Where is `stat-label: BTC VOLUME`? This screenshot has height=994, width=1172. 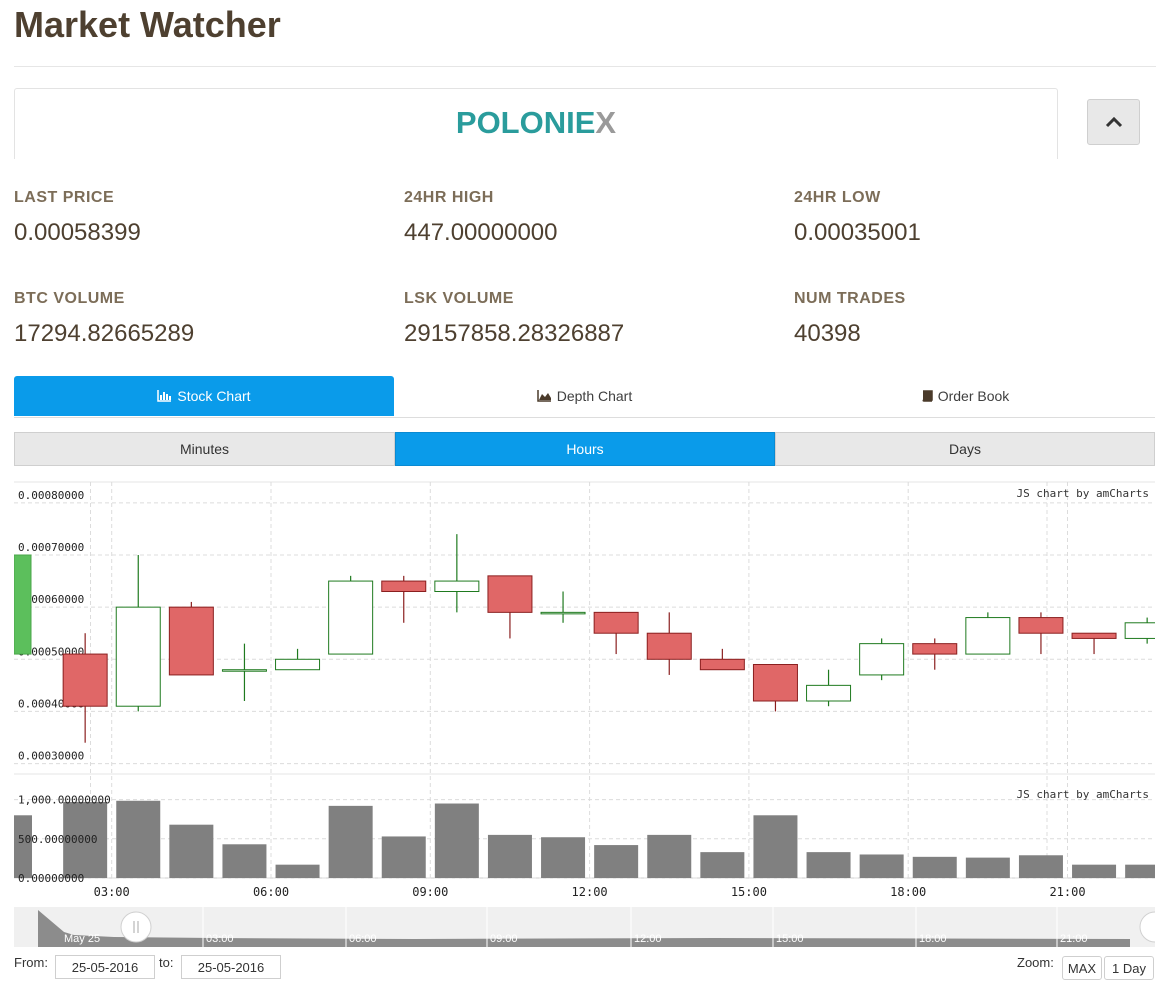
stat-label: BTC VOLUME is located at coordinates (69, 298).